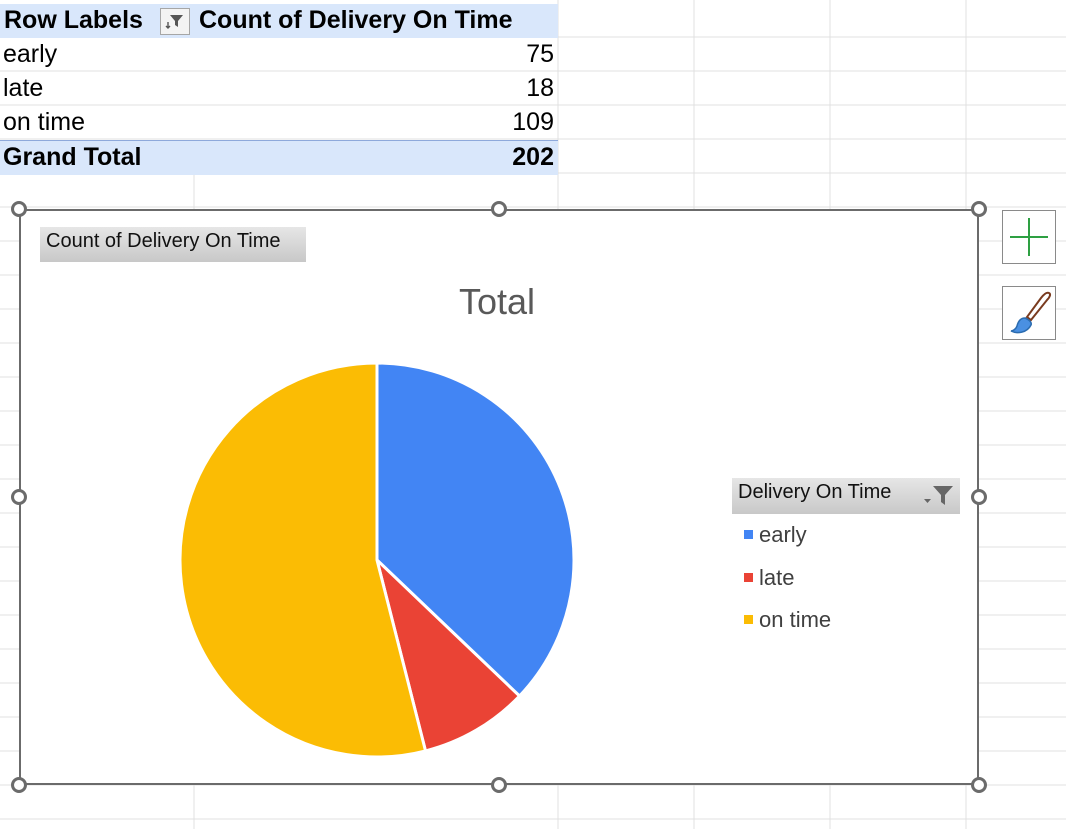 This screenshot has height=829, width=1066. I want to click on legend-field-button: Delivery On Time, so click(846, 496).